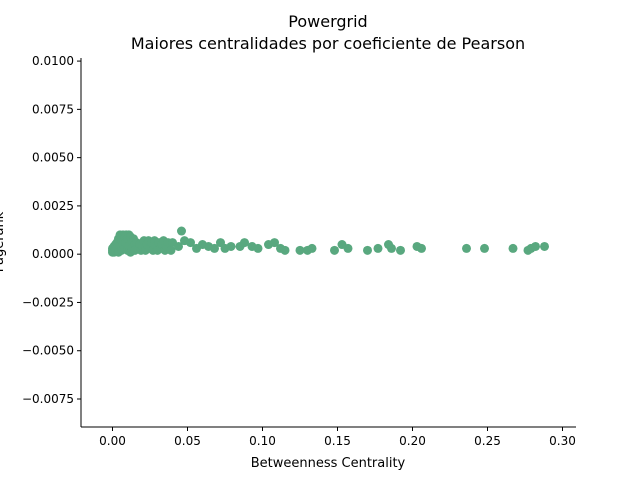 This screenshot has height=484, width=640. I want to click on chart-title: Powergrid, so click(327, 21).